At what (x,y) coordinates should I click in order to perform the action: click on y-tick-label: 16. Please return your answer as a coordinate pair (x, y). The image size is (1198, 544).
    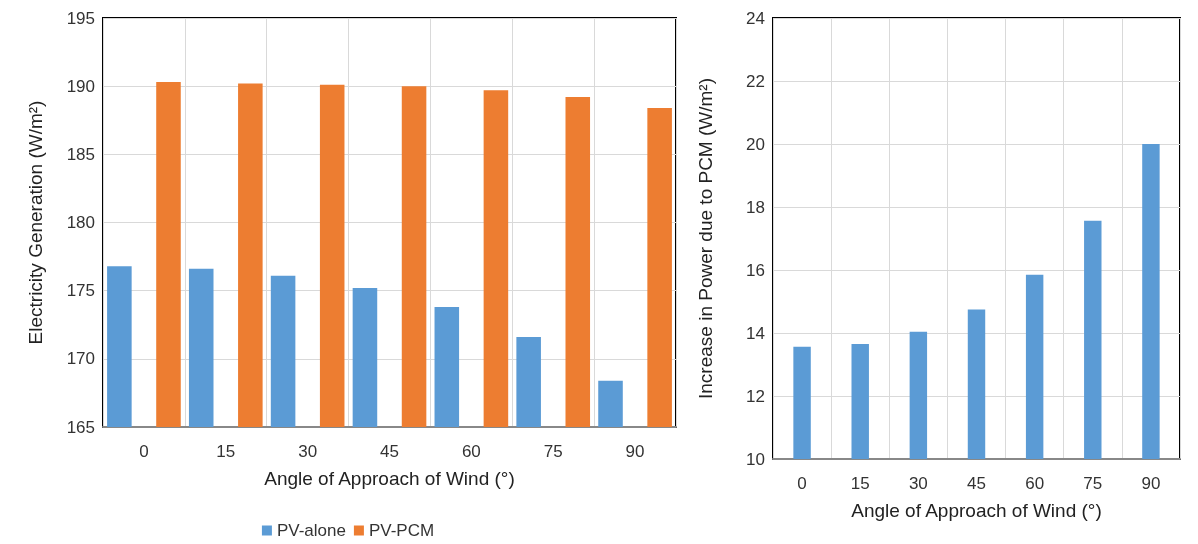
    Looking at the image, I should click on (755, 270).